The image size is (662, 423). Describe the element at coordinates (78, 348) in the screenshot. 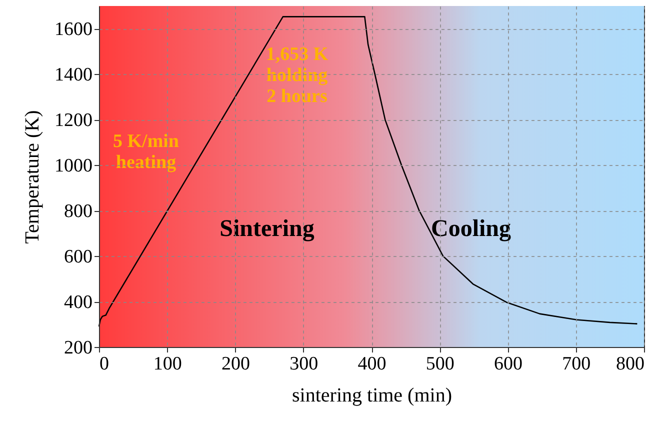

I see `y-tick-label: 200` at that location.